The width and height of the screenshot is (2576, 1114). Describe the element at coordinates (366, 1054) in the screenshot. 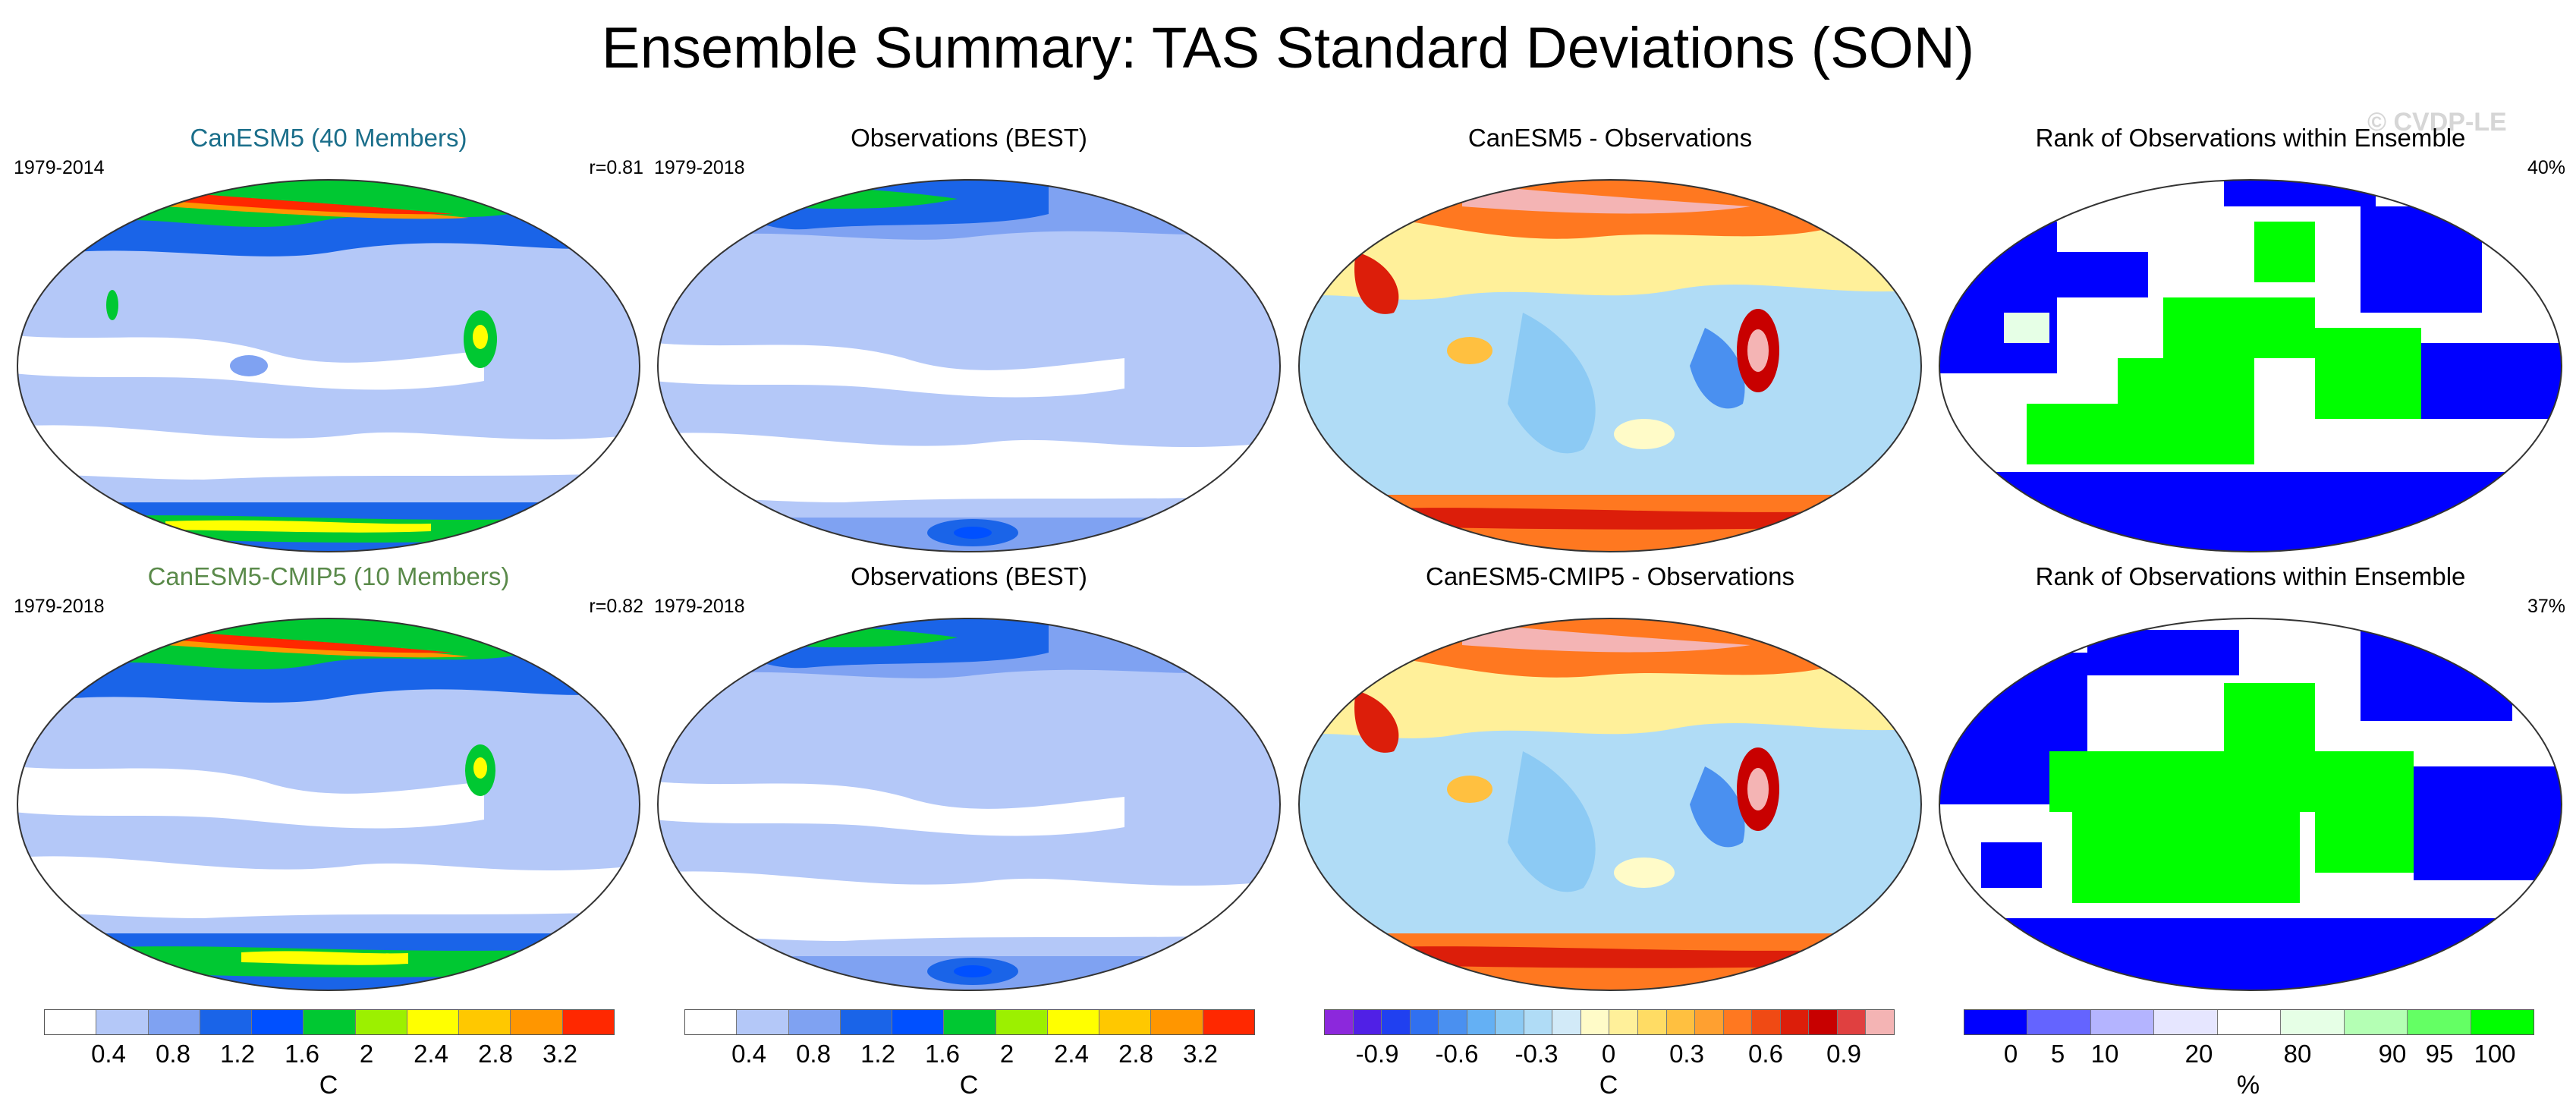

I see `colorbar-model-tick: 2` at that location.